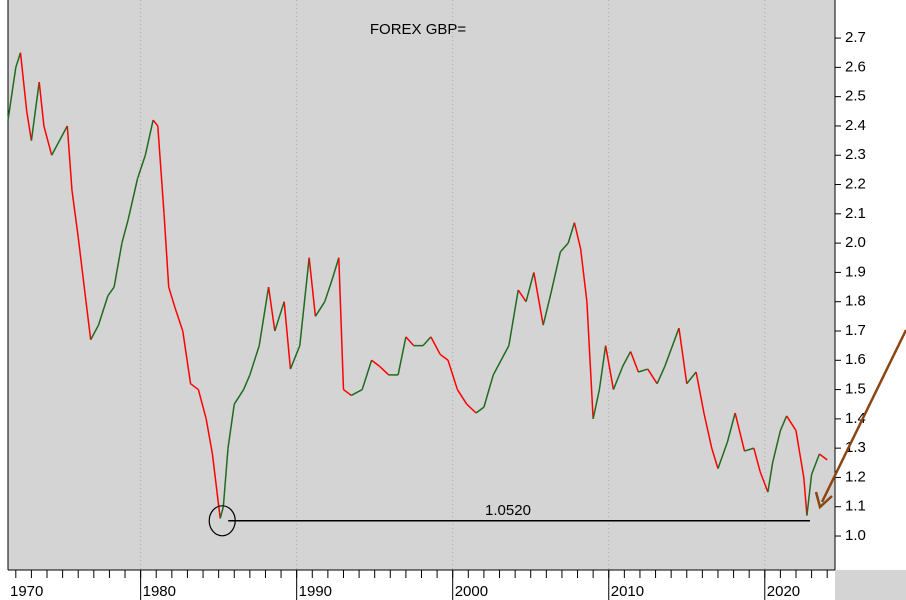 This screenshot has height=600, width=906. I want to click on y-tick-label: 1.9, so click(855, 271).